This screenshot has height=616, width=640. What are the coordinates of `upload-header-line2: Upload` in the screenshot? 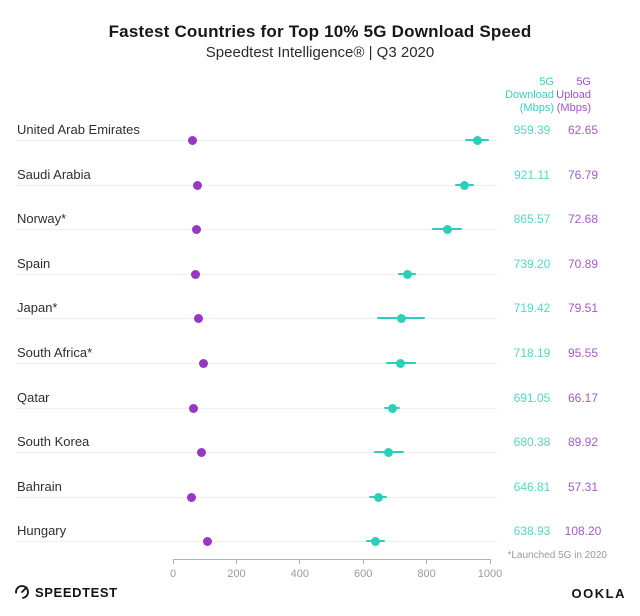 It's located at (573, 95).